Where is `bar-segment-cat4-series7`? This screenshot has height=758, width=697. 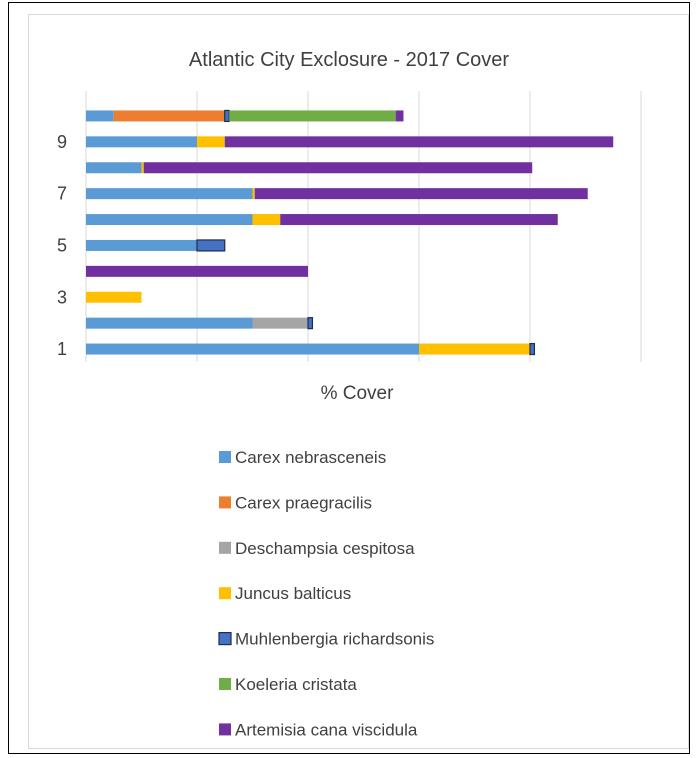 bar-segment-cat4-series7 is located at coordinates (197, 271).